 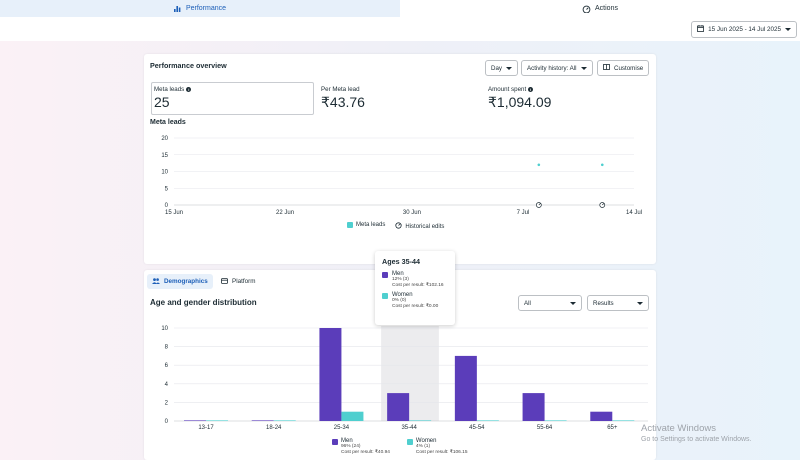 I want to click on tab-demographics: Demographics, so click(x=180, y=281).